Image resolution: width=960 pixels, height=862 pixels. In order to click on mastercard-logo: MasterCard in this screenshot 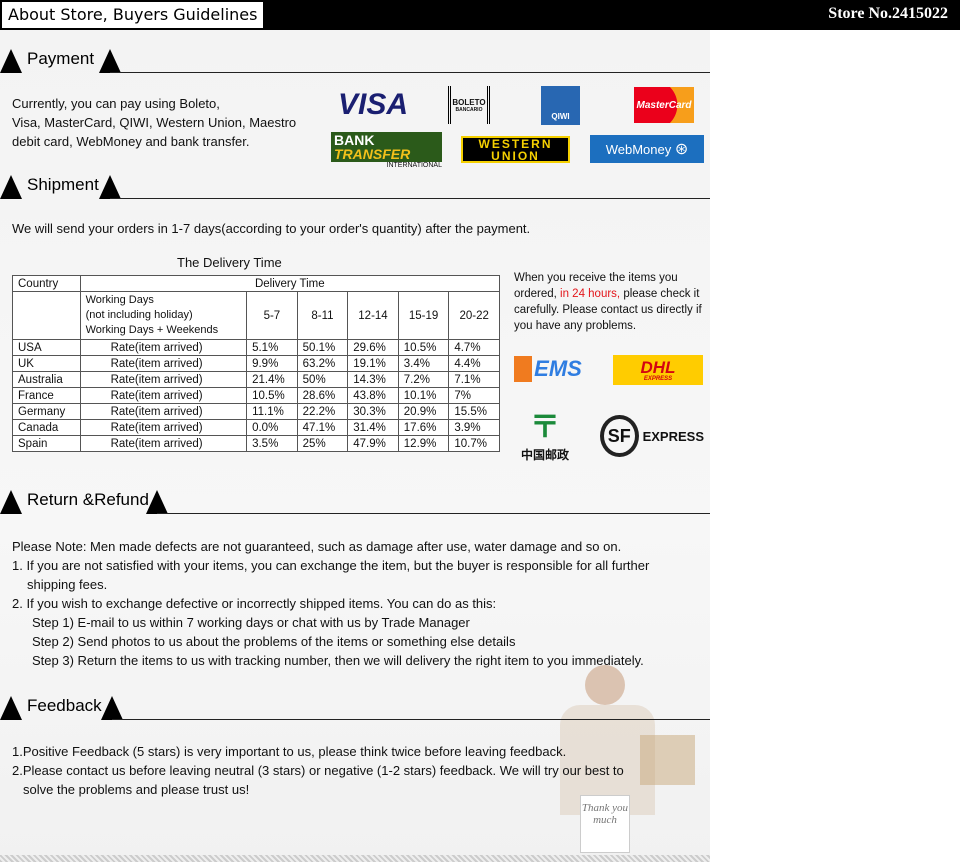, I will do `click(664, 105)`.